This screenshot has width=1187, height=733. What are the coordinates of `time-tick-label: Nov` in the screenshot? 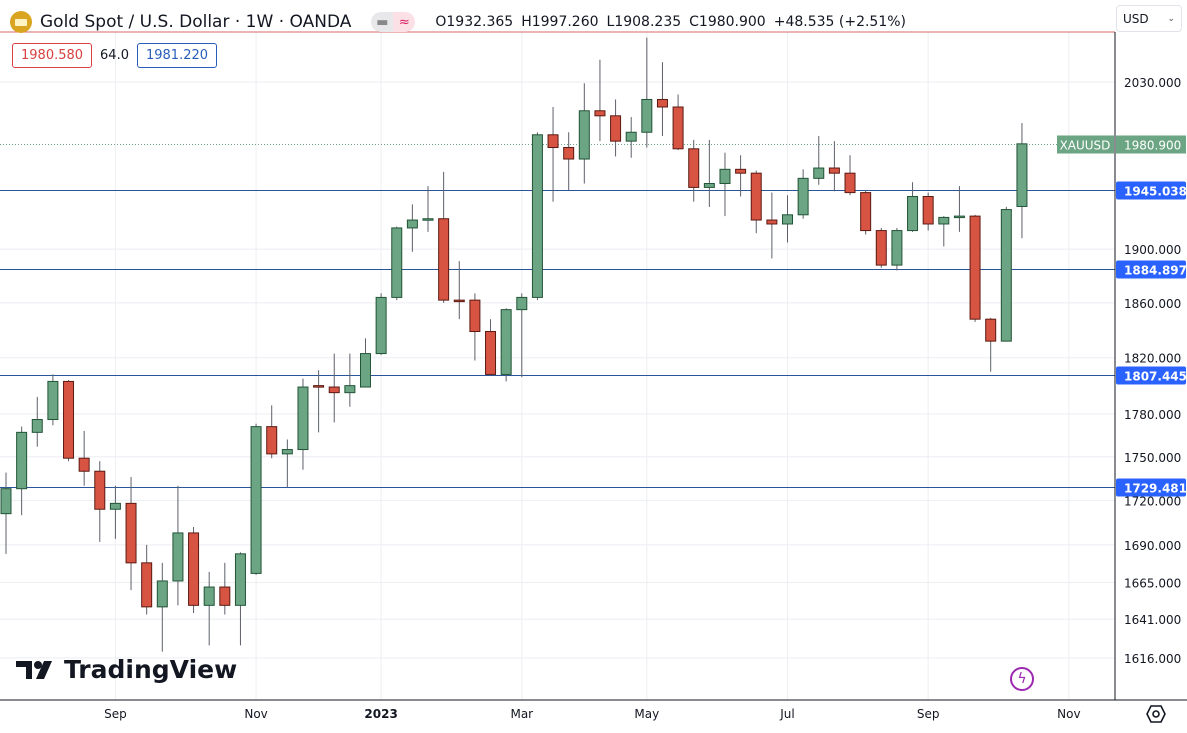 It's located at (255, 714).